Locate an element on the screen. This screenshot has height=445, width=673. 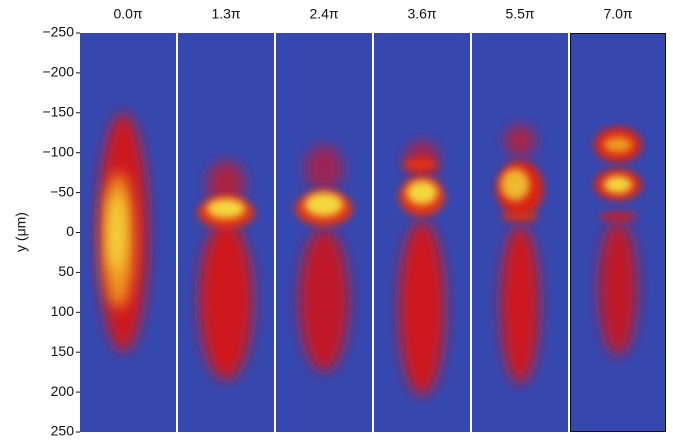
y-tick-label: −100 is located at coordinates (58, 151).